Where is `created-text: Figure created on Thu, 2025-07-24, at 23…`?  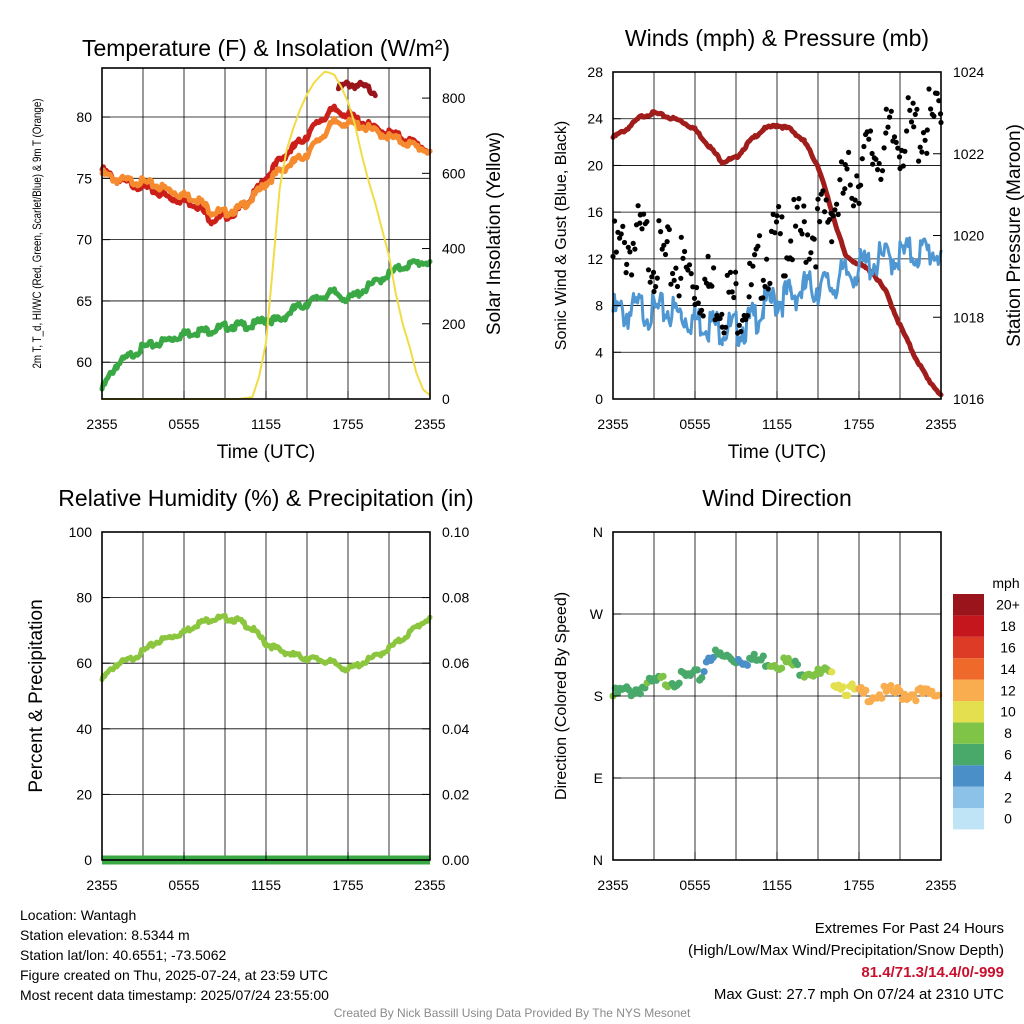
created-text: Figure created on Thu, 2025-07-24, at 23… is located at coordinates (174, 975).